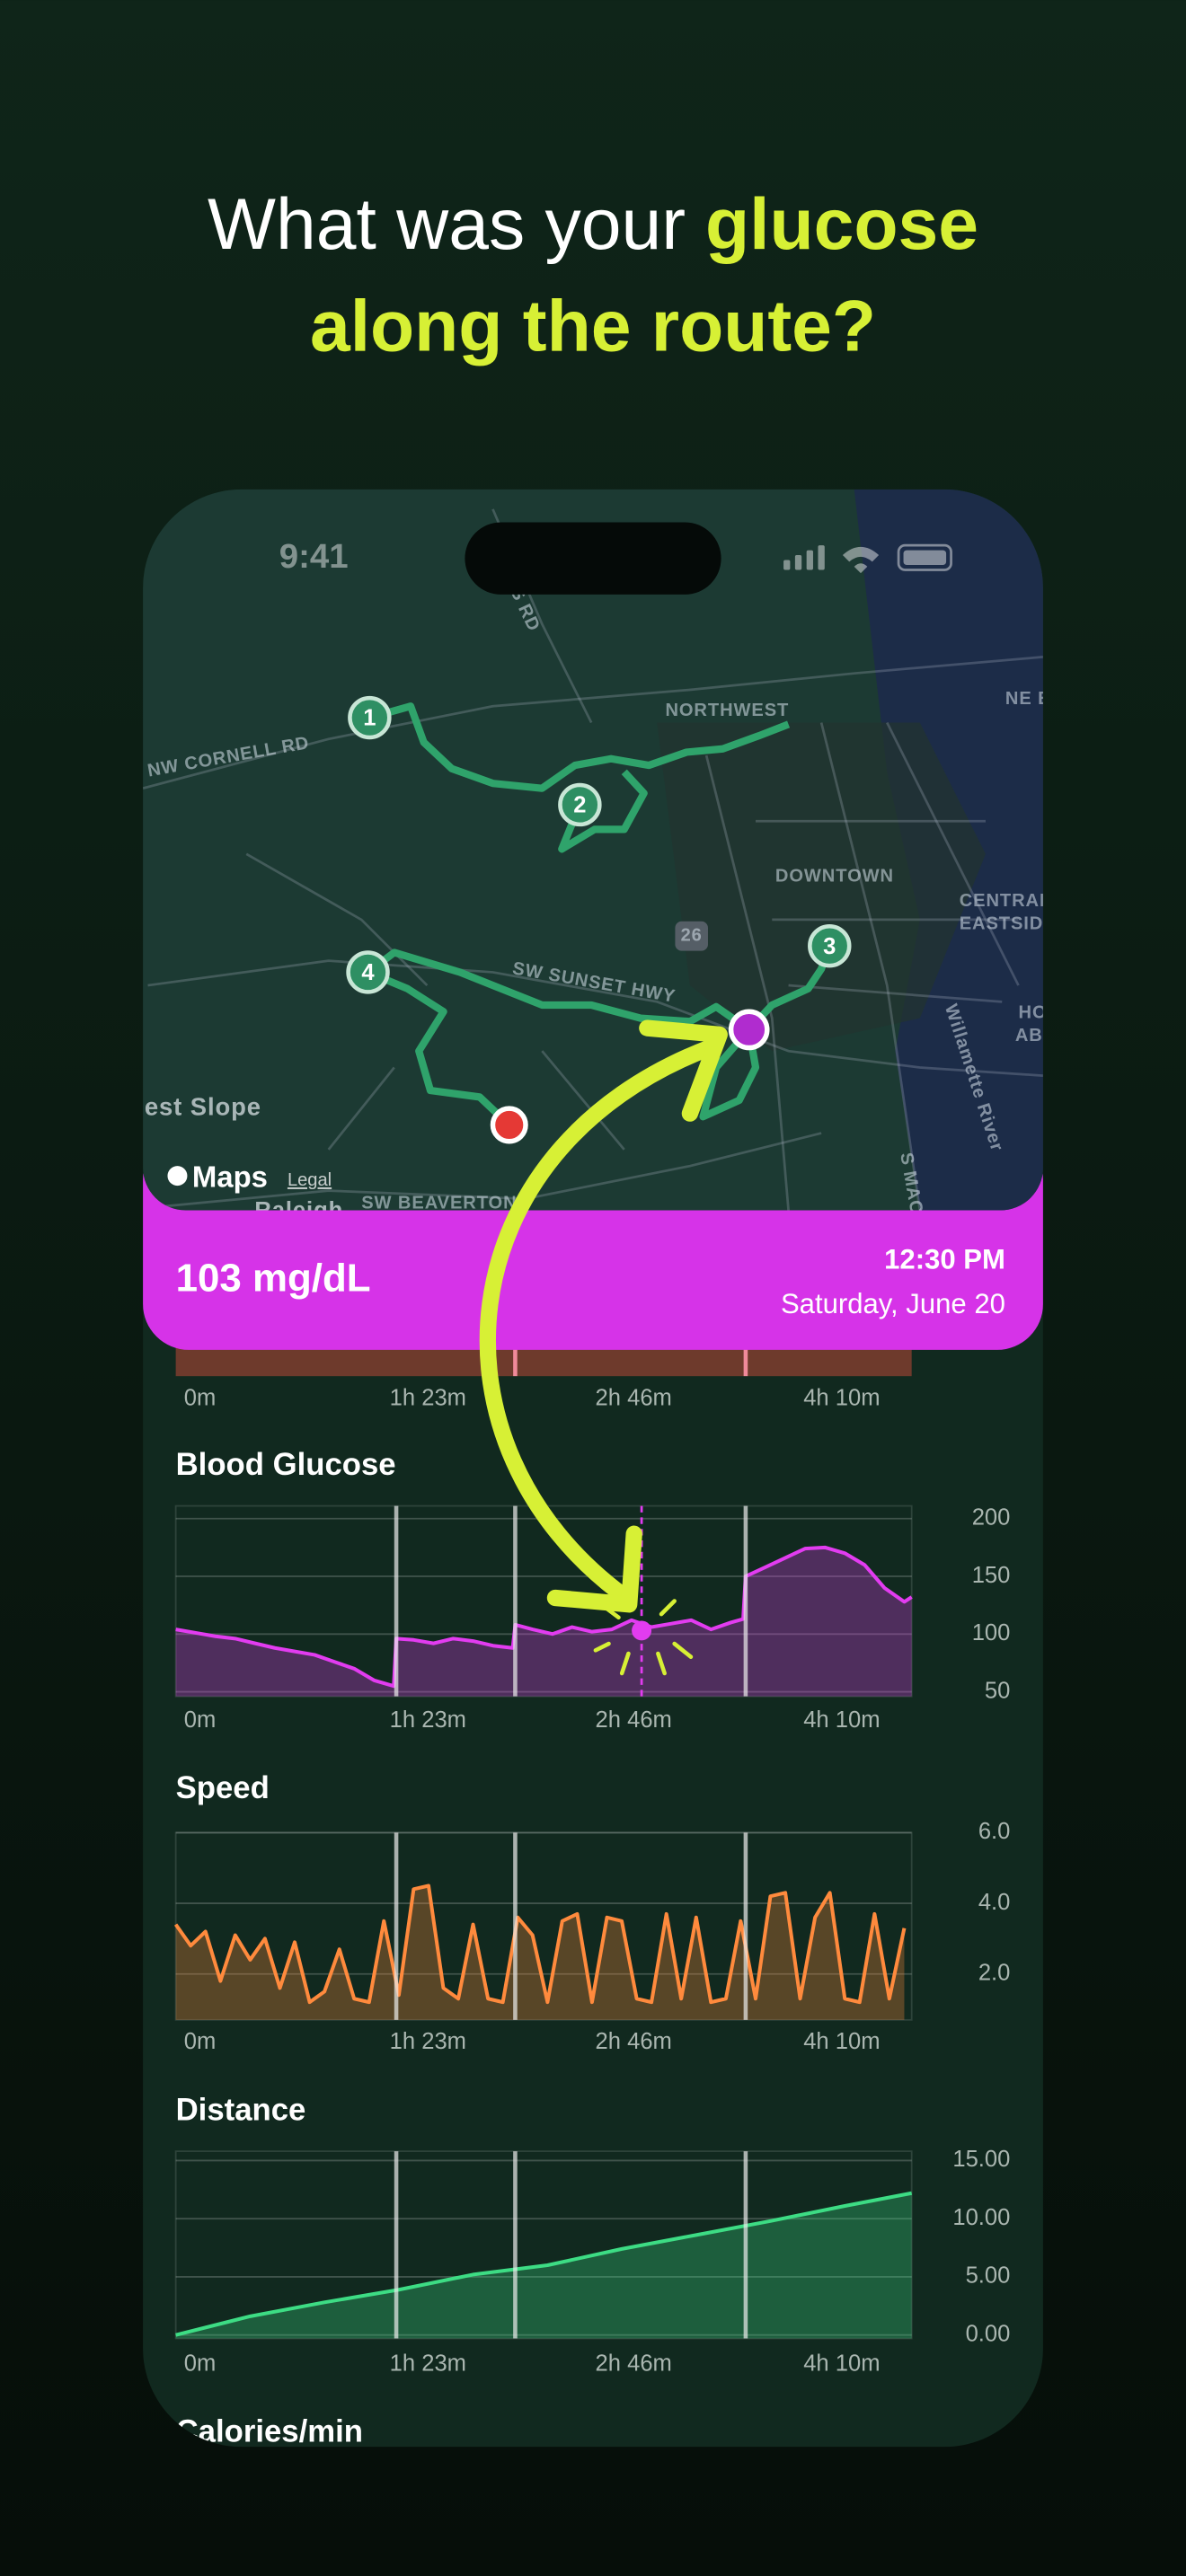  I want to click on stop-number: 2, so click(579, 805).